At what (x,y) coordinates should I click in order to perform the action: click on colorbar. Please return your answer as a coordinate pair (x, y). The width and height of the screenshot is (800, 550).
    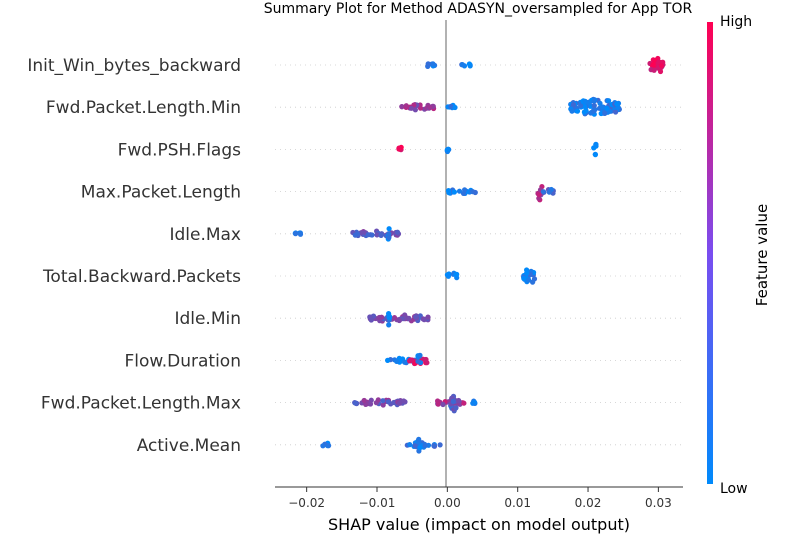
    Looking at the image, I should click on (710, 253).